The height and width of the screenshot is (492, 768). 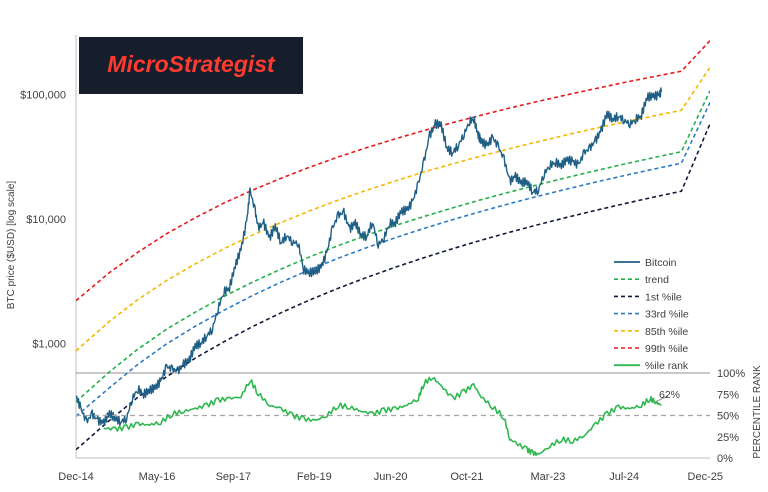 I want to click on legend-label-p99: 99th %ile, so click(x=666, y=349).